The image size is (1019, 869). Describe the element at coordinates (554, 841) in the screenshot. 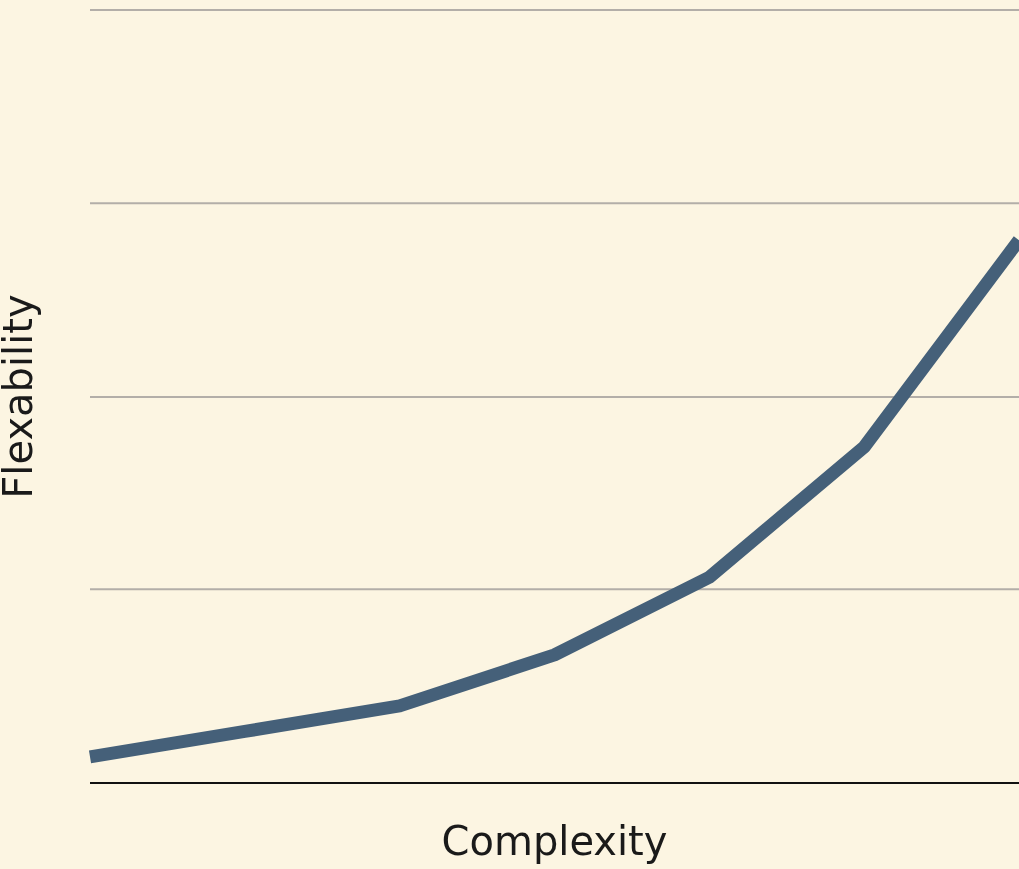

I see `x-axis-title: Complexity` at that location.